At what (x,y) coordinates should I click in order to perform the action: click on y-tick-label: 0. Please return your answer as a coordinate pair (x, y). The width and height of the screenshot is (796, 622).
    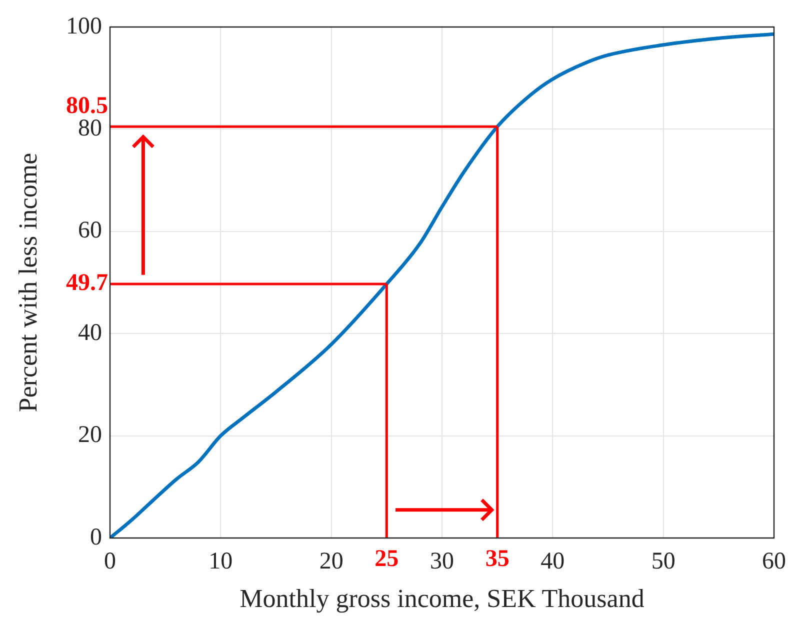
    Looking at the image, I should click on (96, 537).